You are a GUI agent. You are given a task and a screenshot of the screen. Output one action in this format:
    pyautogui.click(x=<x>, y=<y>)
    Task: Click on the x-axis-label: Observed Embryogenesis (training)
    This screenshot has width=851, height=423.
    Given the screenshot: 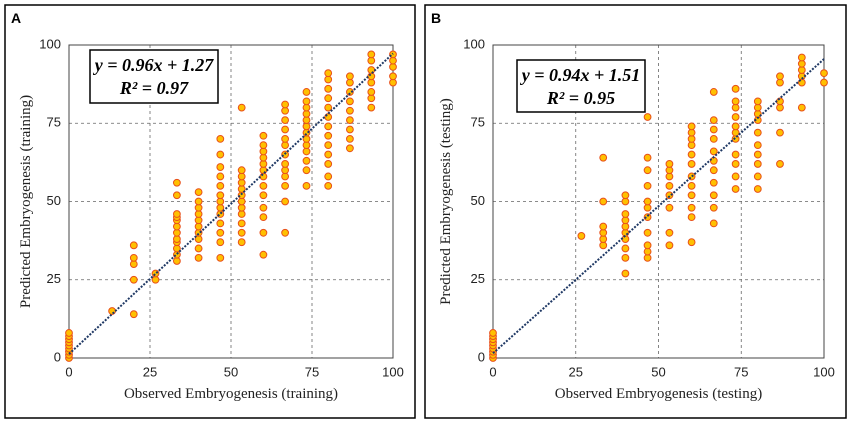 What is the action you would take?
    pyautogui.click(x=231, y=394)
    